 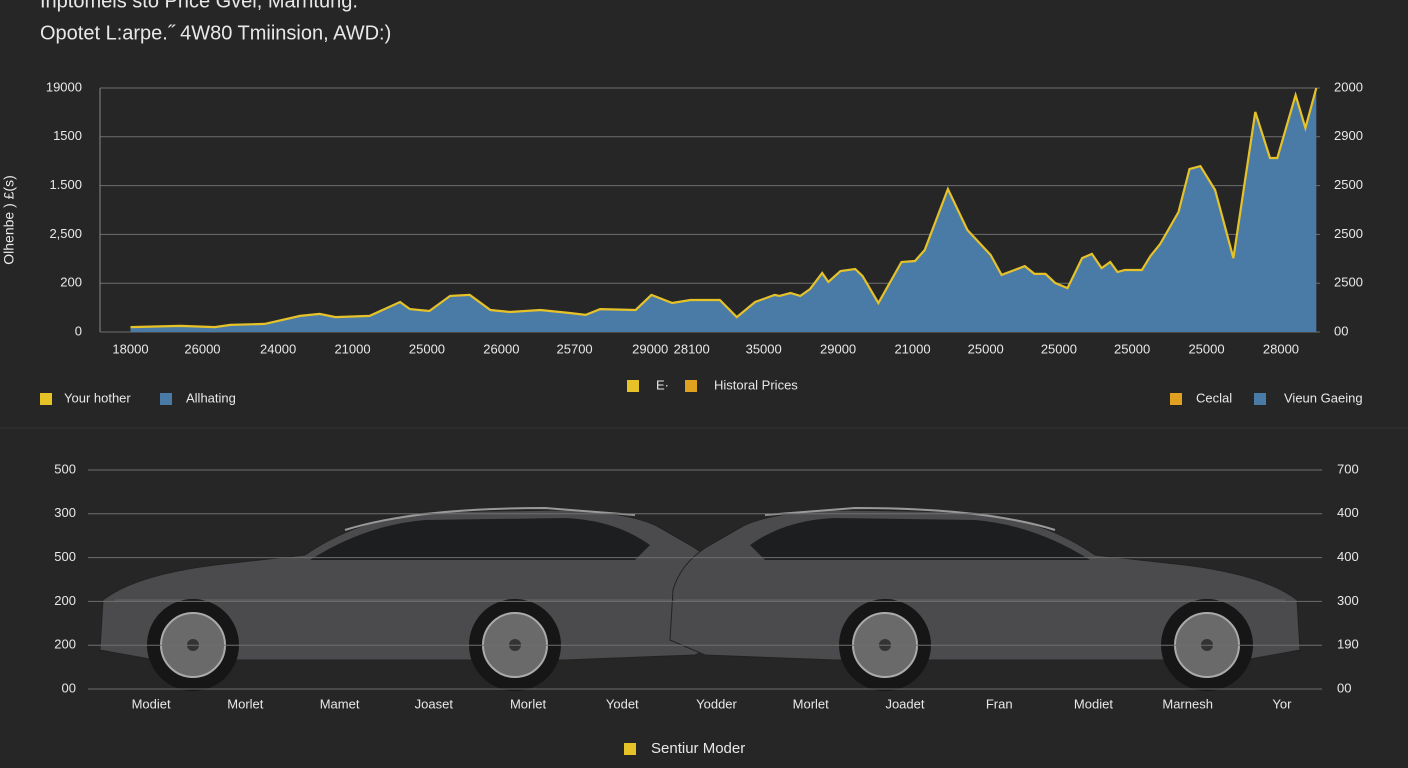 What do you see at coordinates (904, 703) in the screenshot?
I see `x-tick-label: Joadet` at bounding box center [904, 703].